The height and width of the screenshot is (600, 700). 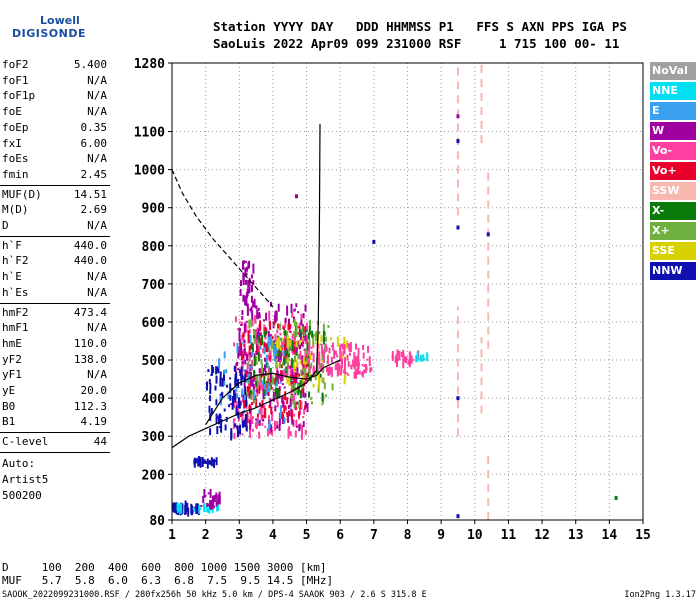 I want to click on param-name: B0, so click(x=9, y=406).